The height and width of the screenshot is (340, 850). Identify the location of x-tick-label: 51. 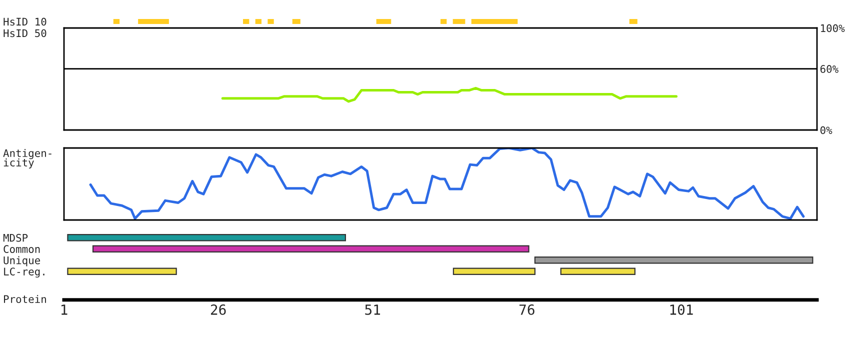
(372, 309).